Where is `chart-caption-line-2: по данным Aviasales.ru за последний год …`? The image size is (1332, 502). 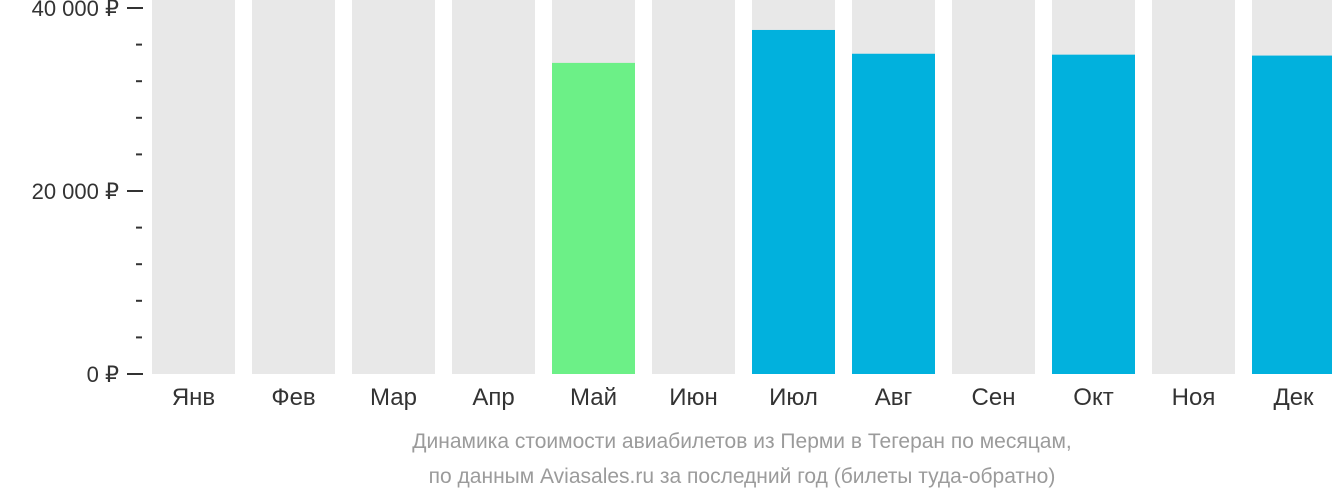 chart-caption-line-2: по данным Aviasales.ru за последний год … is located at coordinates (742, 476).